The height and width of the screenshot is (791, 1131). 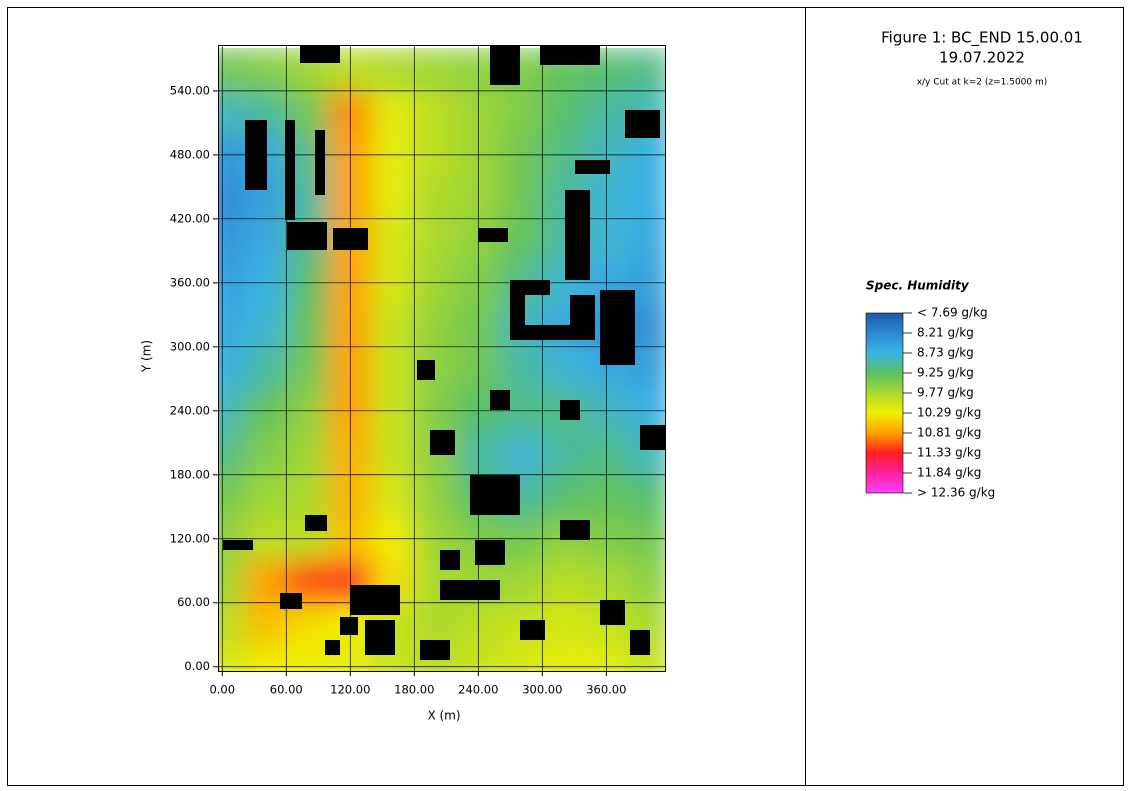 I want to click on y-tick-label: 120.00, so click(x=190, y=538).